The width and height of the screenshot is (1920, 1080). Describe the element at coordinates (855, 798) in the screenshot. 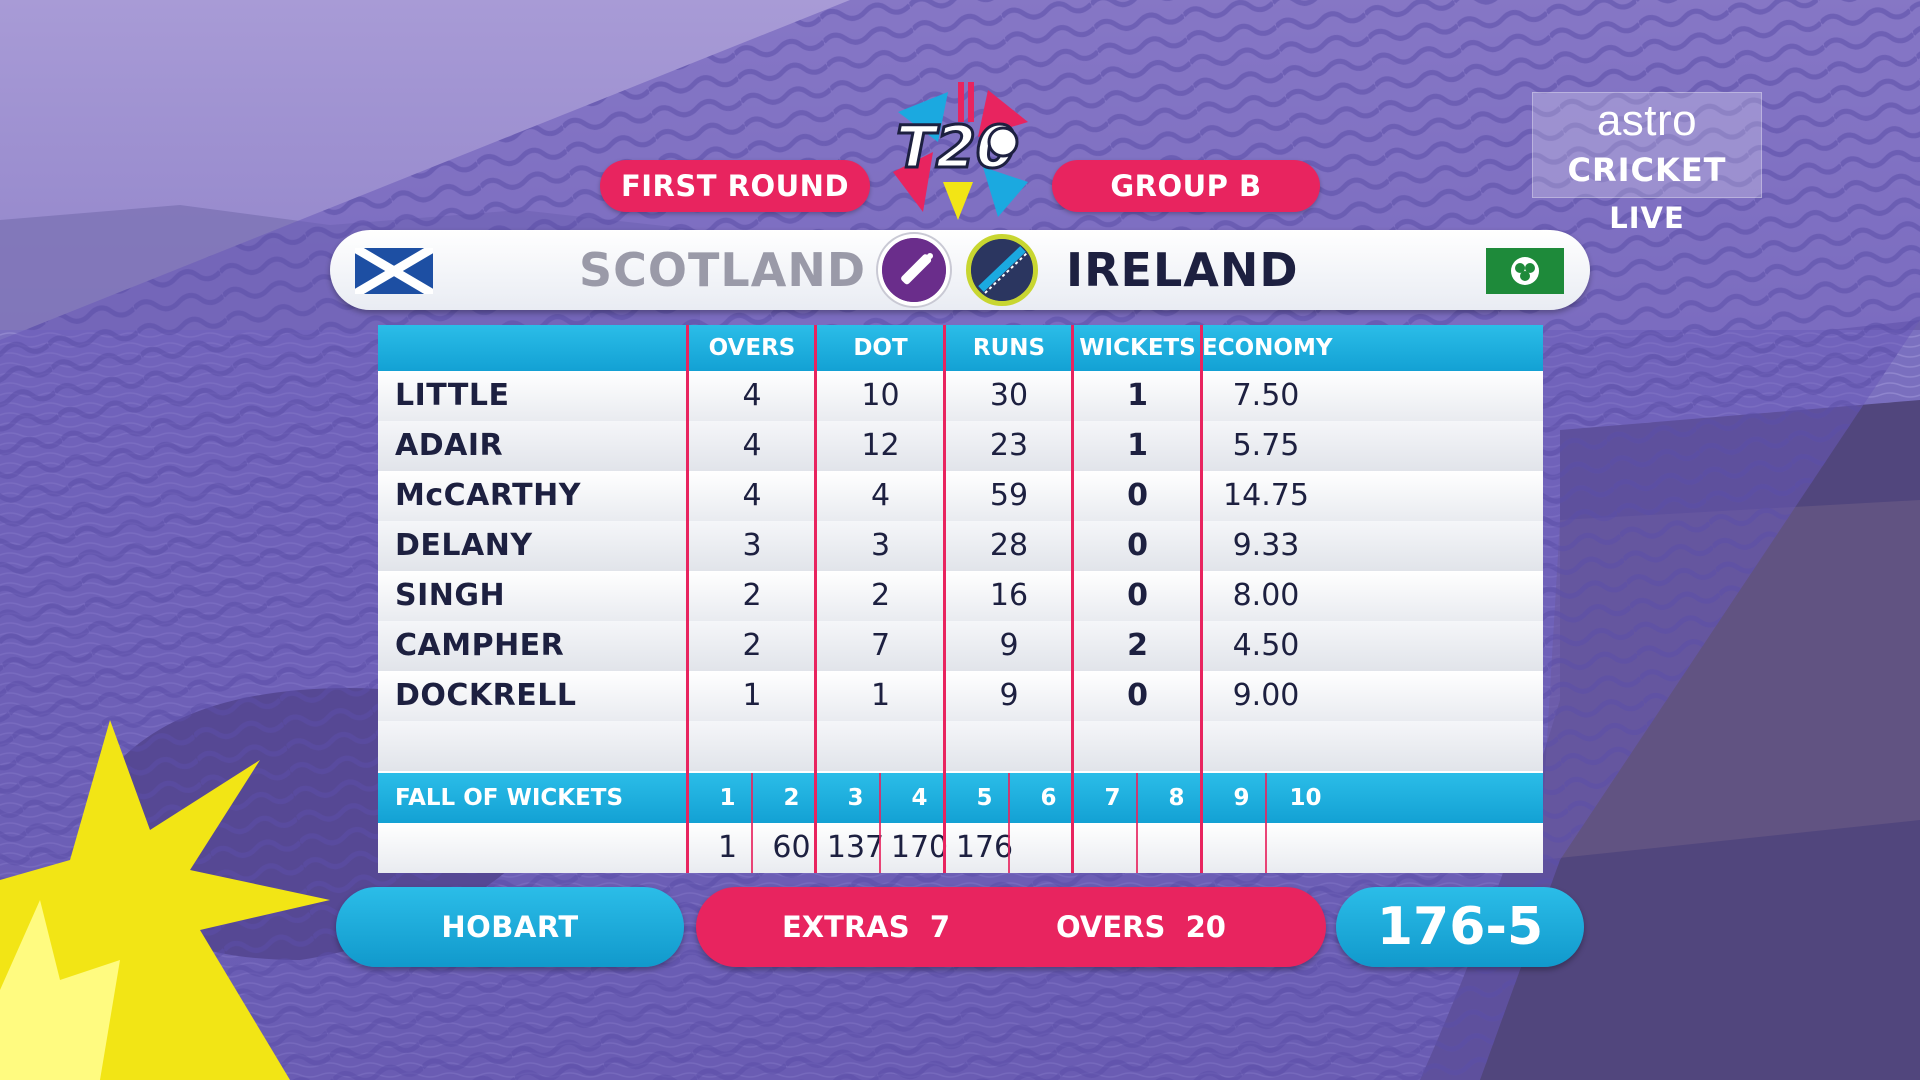

I see `fow-wicket-number: 3` at that location.